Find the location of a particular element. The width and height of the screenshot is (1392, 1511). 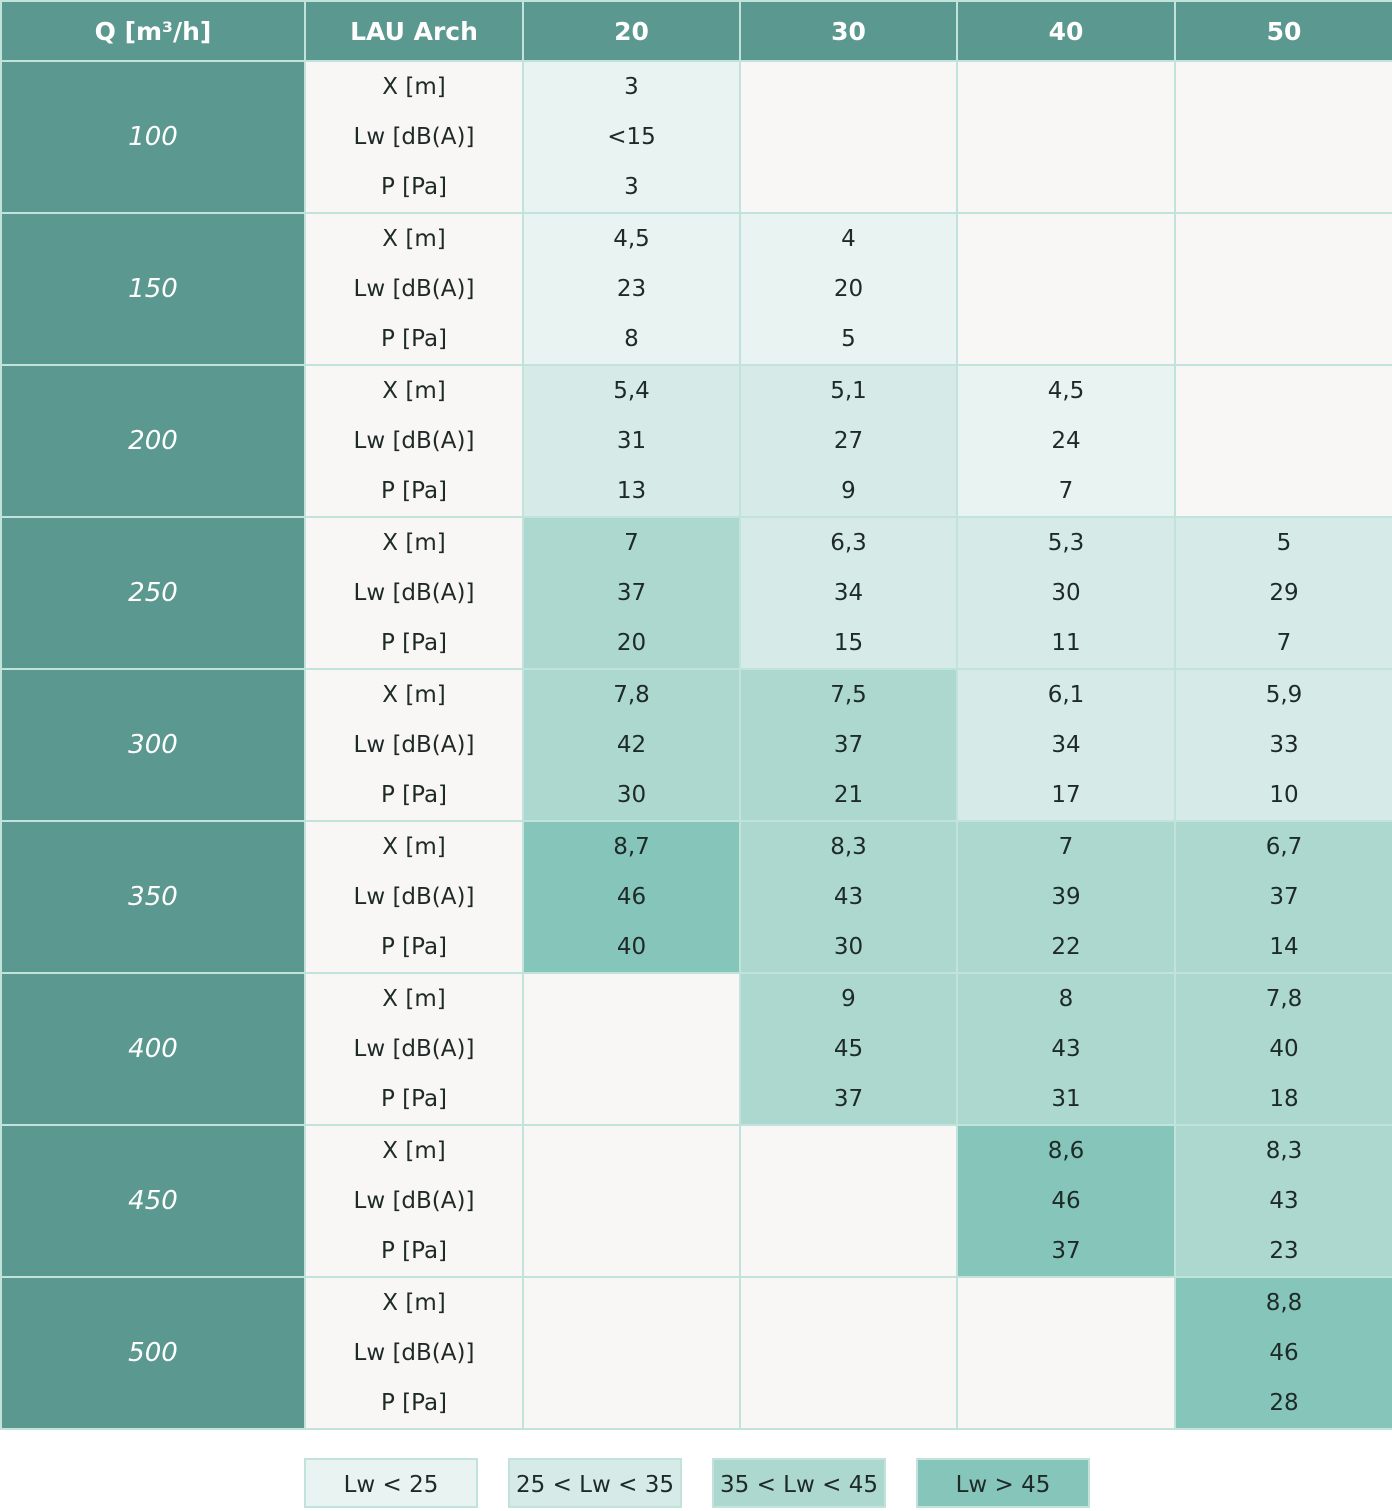

value-lw: 45 is located at coordinates (848, 1049).